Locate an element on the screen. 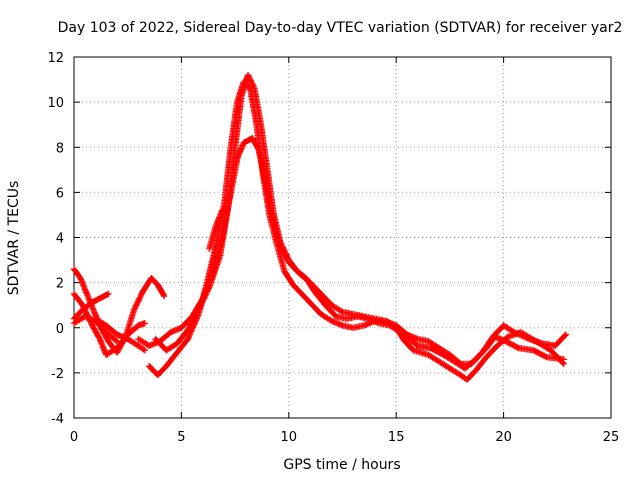 The image size is (640, 480). y-tick-label: 0 is located at coordinates (60, 329).